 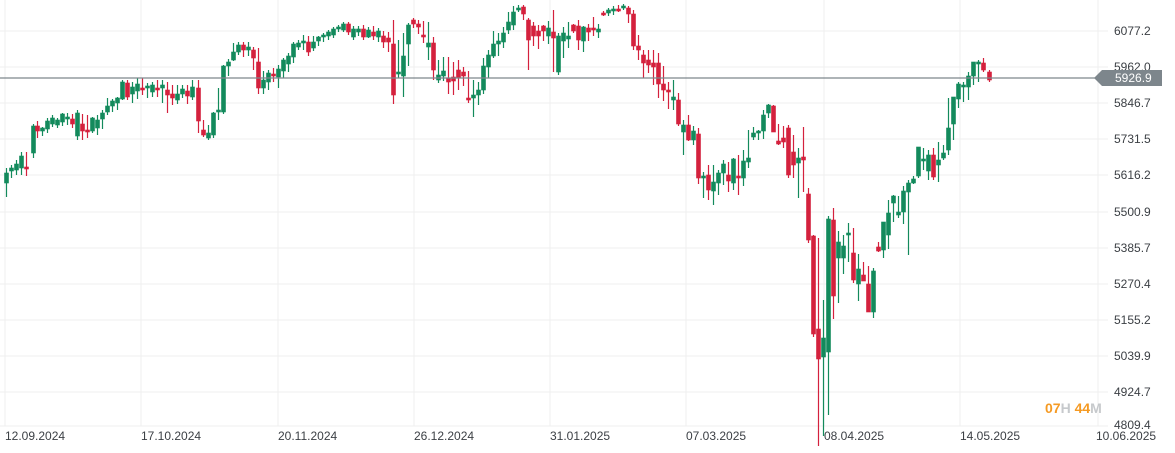 What do you see at coordinates (1082, 408) in the screenshot?
I see `timer-minutes: 44` at bounding box center [1082, 408].